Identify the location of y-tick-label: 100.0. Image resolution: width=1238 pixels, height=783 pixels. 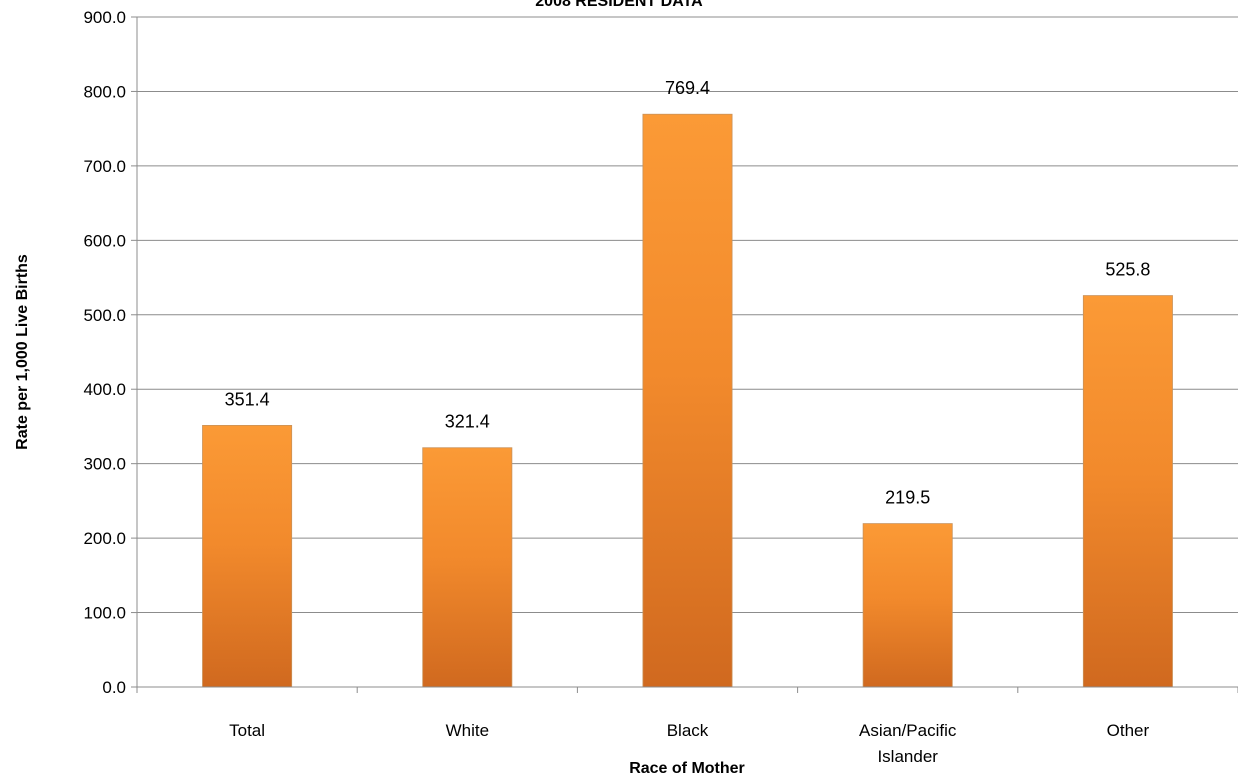
(104, 613).